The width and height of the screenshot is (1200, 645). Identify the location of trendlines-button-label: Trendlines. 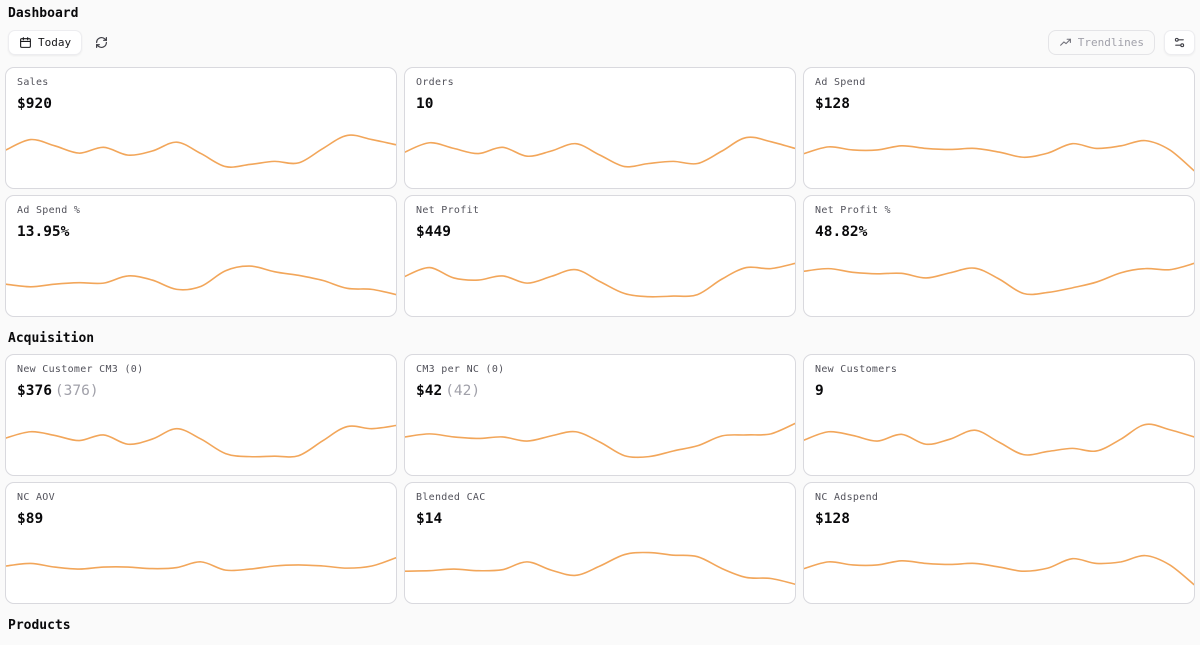
(1110, 42).